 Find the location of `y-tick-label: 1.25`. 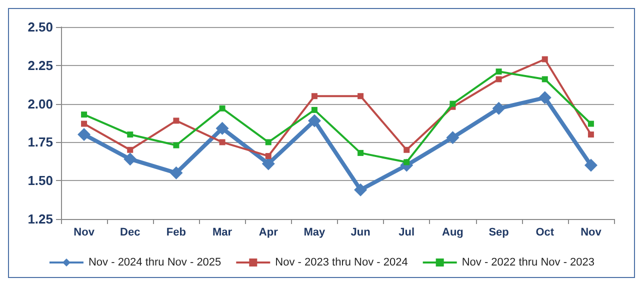

y-tick-label: 1.25 is located at coordinates (40, 219).